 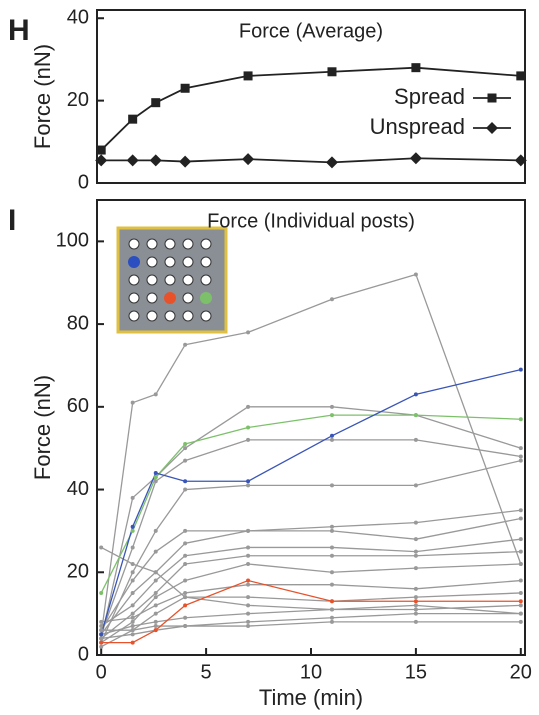 What do you see at coordinates (492, 128) in the screenshot?
I see `legend-marker` at bounding box center [492, 128].